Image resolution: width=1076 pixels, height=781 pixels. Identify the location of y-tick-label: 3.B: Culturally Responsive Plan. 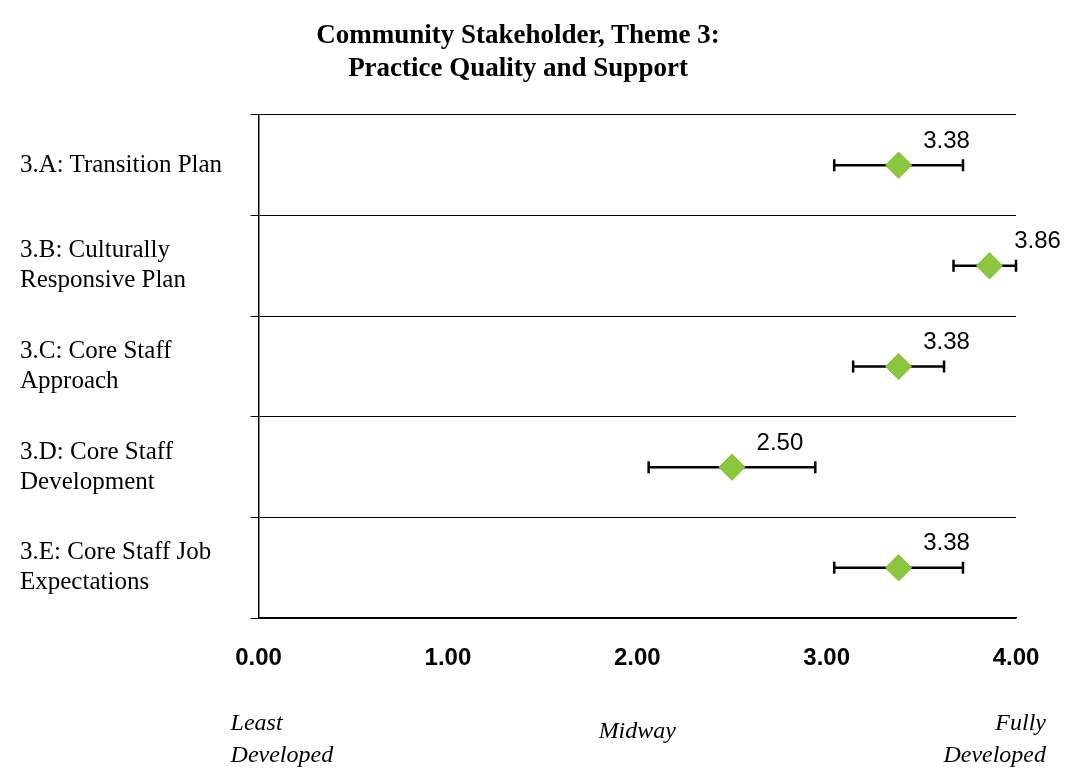
(103, 264).